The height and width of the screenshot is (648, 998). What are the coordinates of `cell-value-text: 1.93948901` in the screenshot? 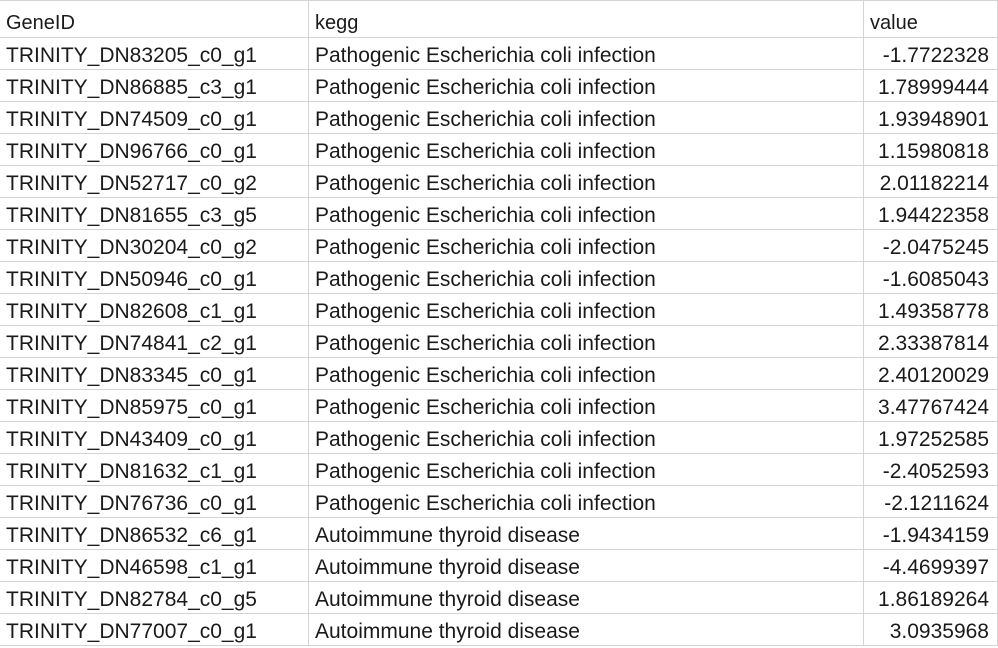 It's located at (933, 119).